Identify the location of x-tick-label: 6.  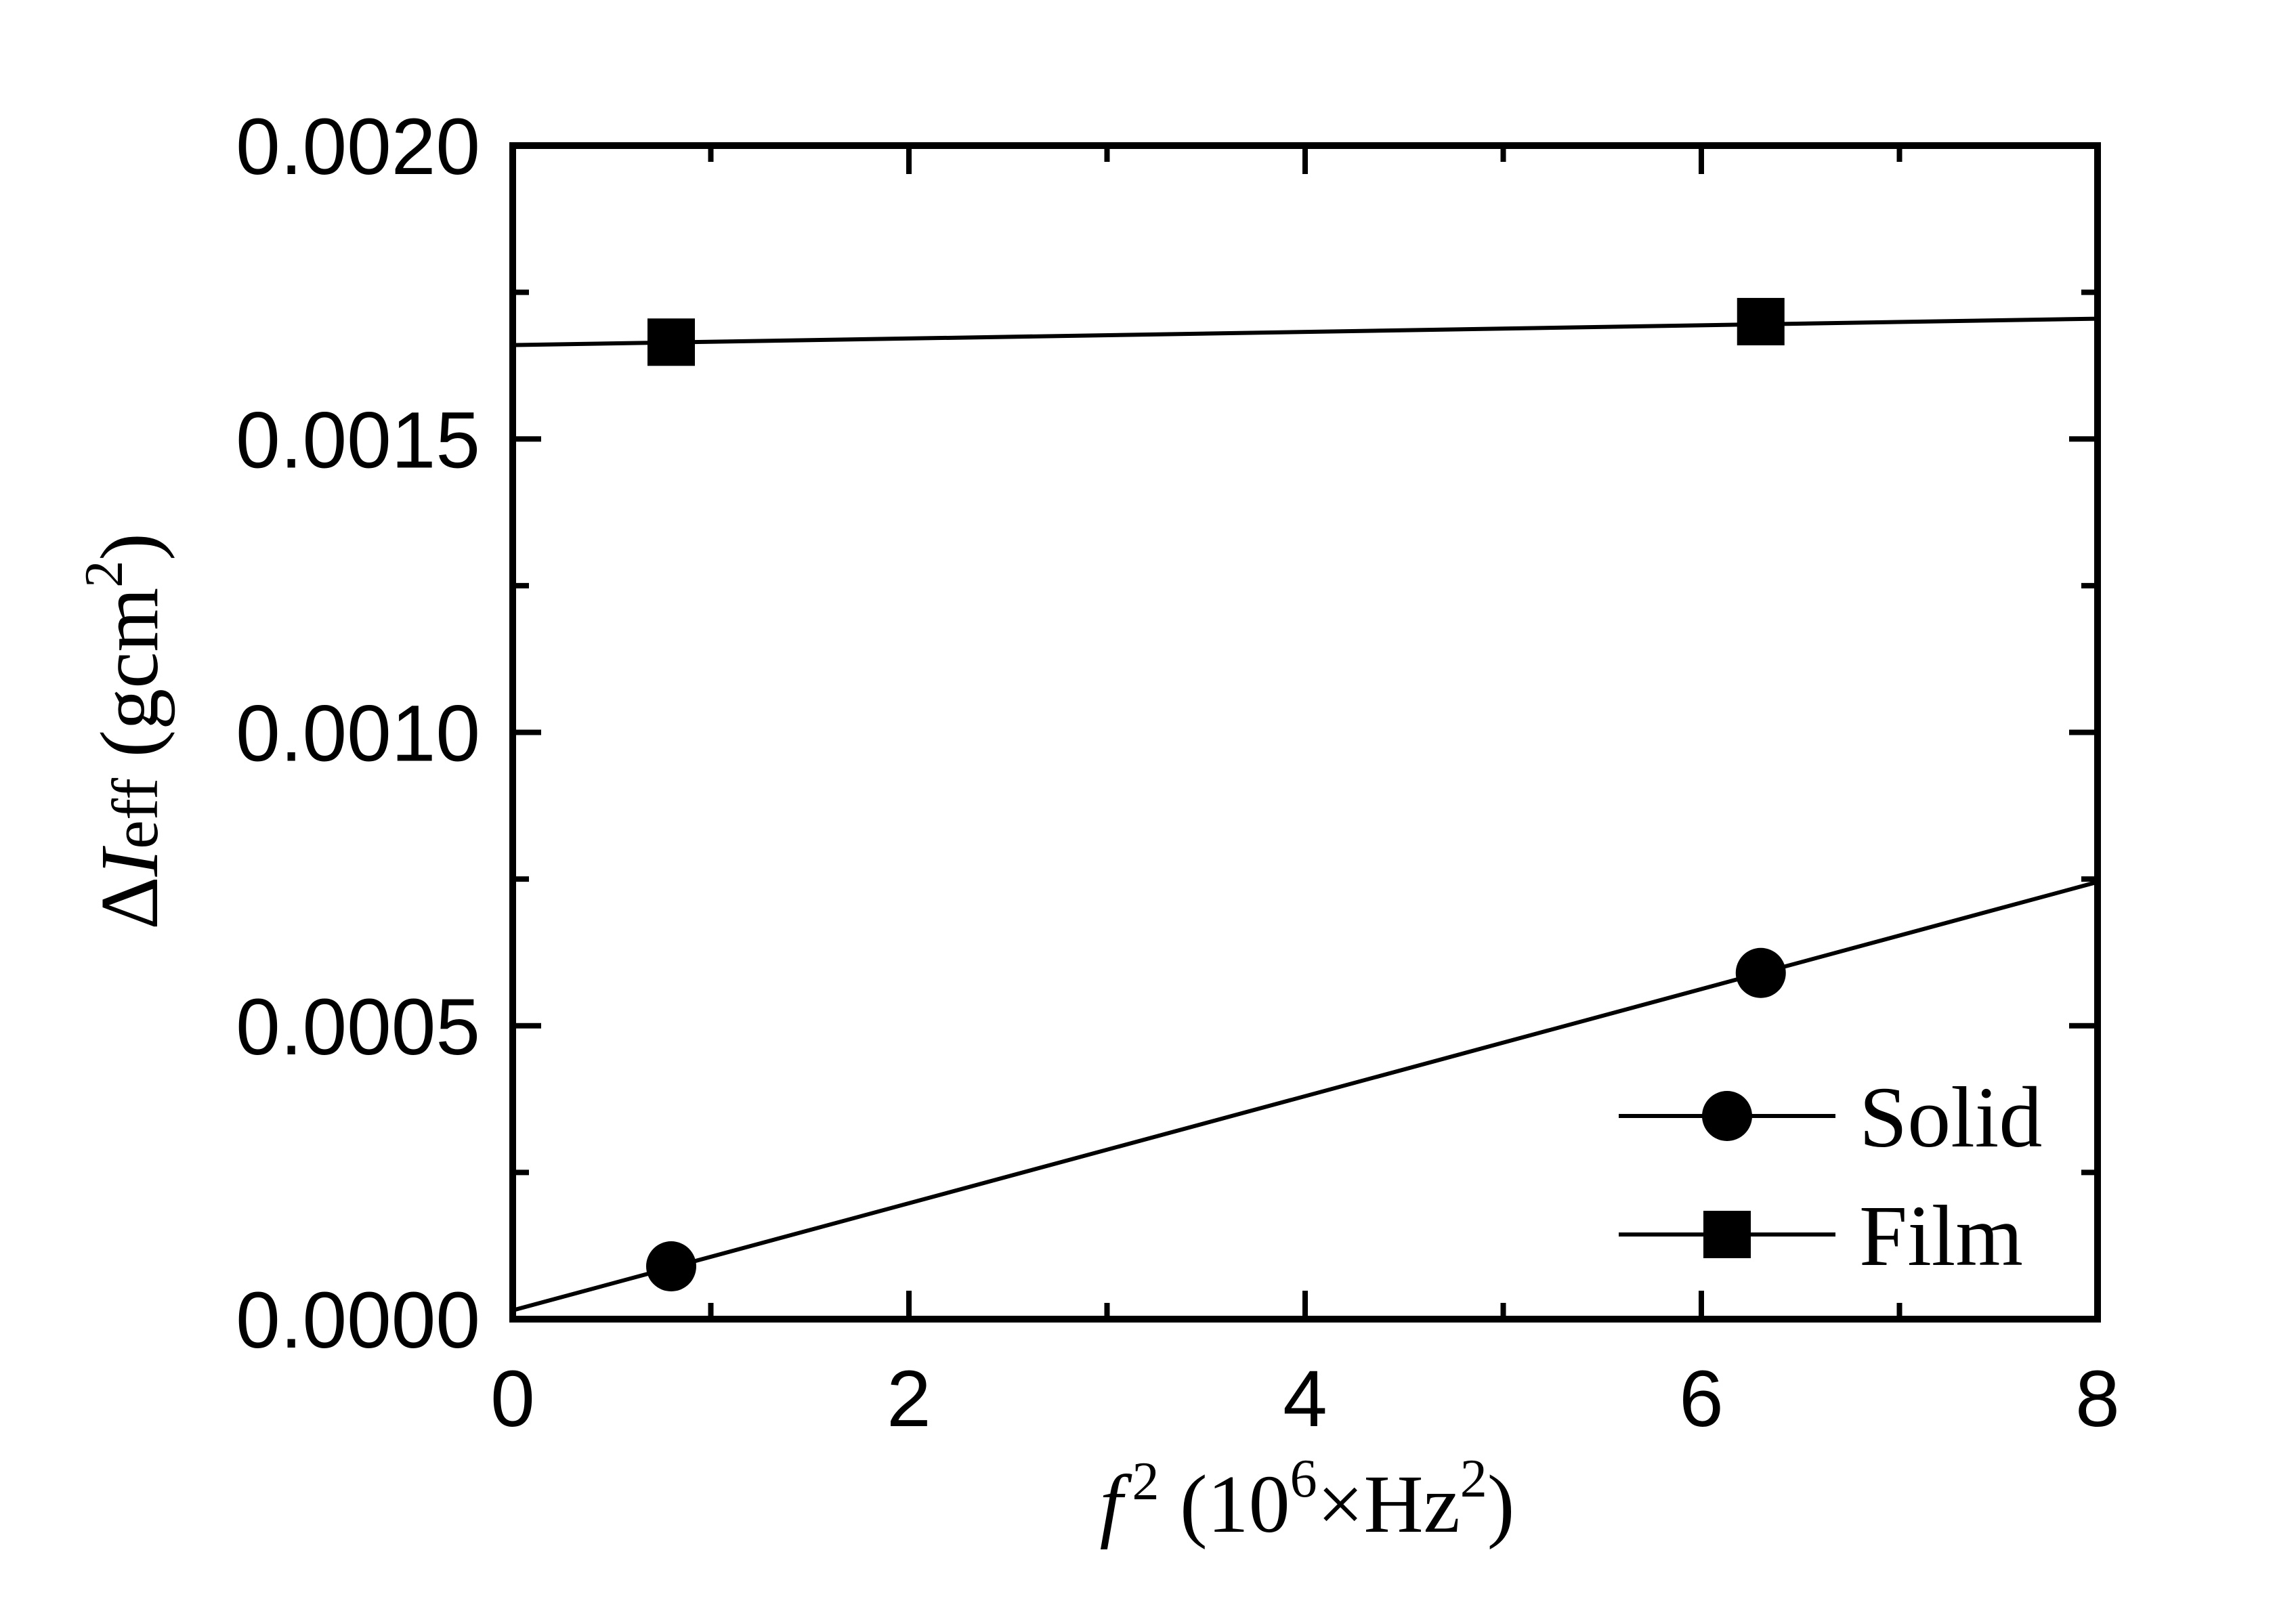
(1701, 1399).